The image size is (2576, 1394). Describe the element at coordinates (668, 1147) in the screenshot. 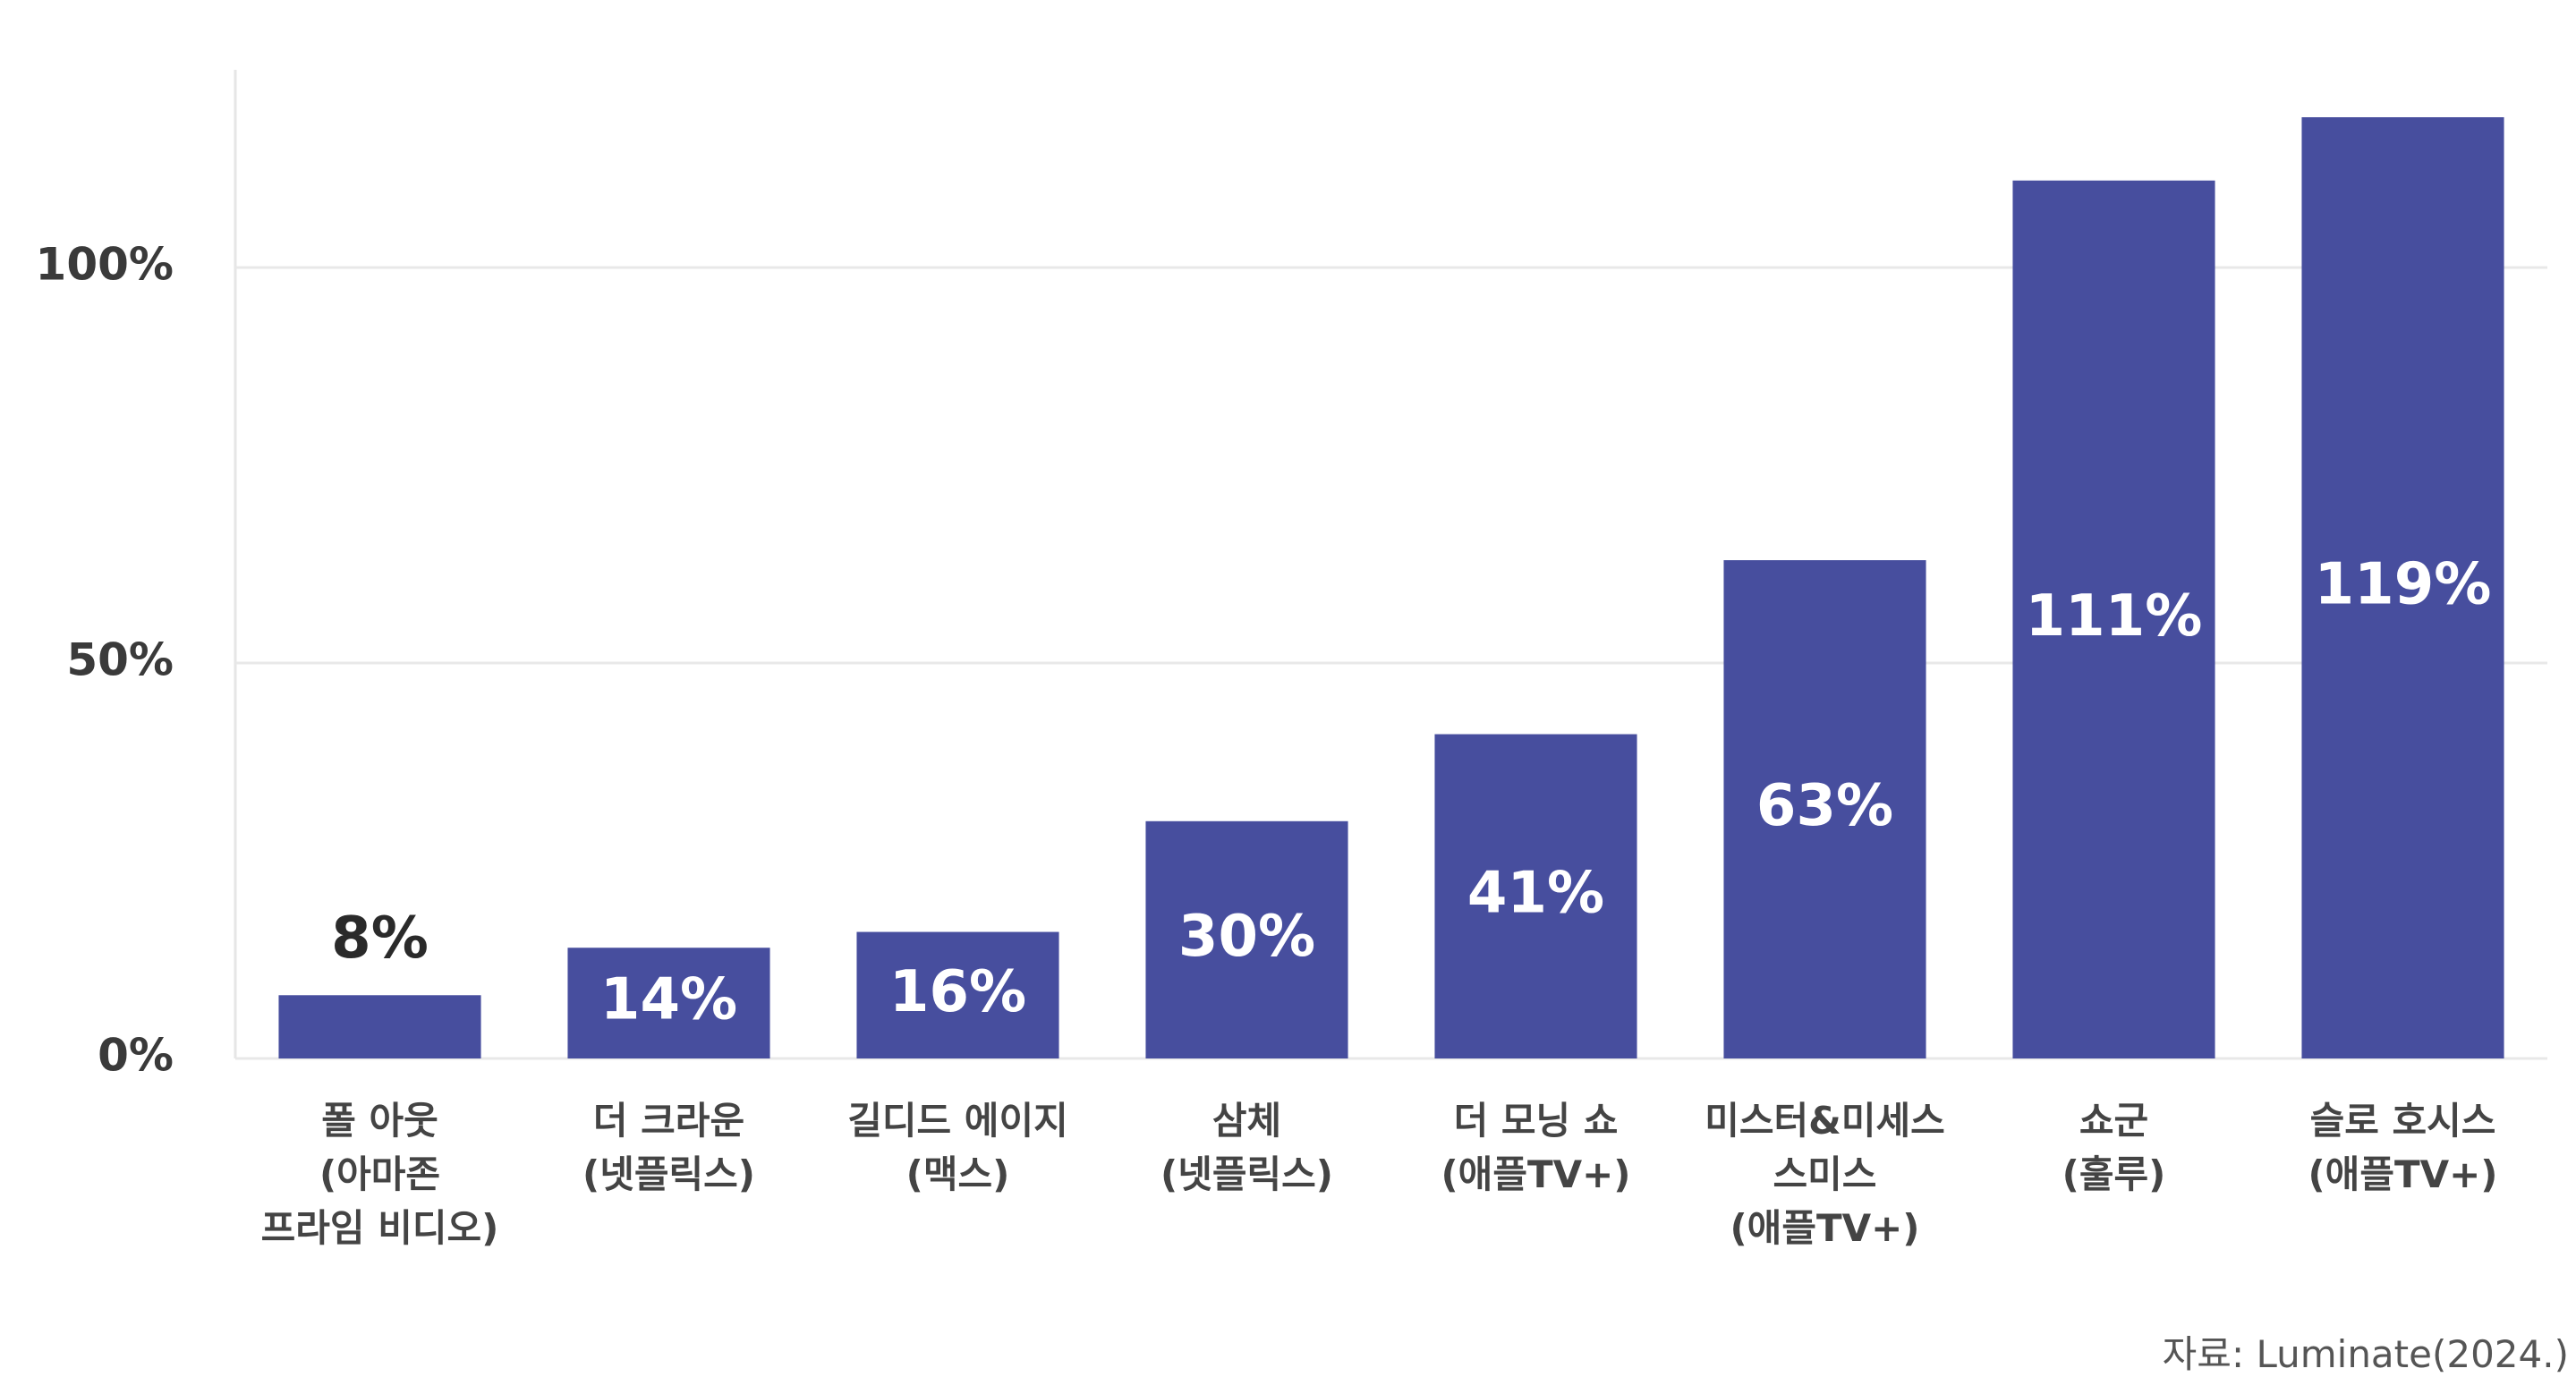

I see `x-tick-label: 더 크라운 (넷플릭스)` at that location.